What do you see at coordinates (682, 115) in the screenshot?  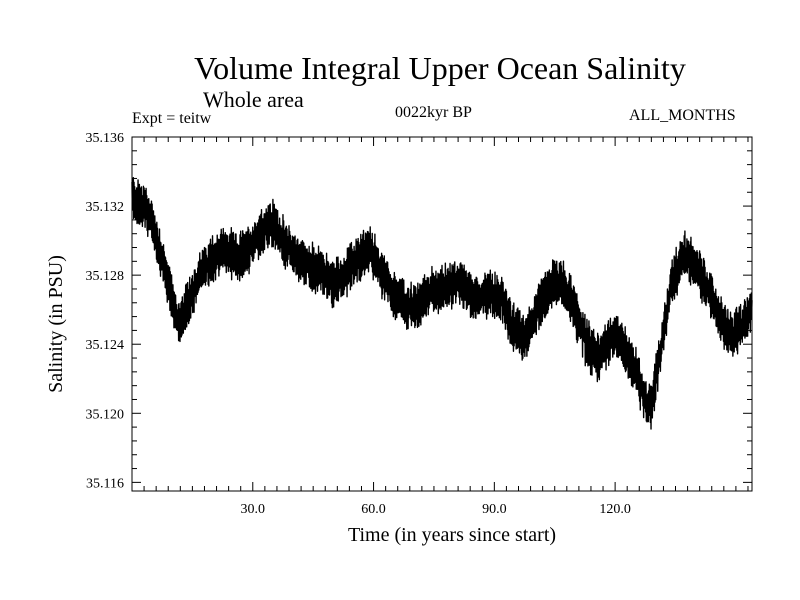 I see `months-label: ALL_MONTHS` at bounding box center [682, 115].